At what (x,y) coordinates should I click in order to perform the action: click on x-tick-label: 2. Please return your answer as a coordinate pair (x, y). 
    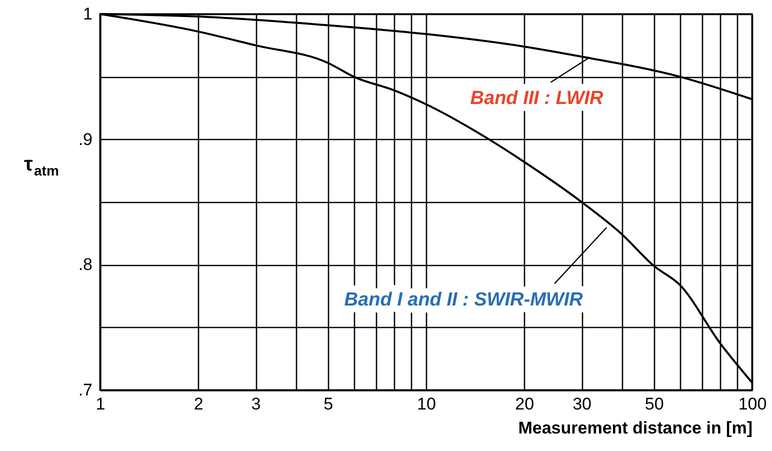
    Looking at the image, I should click on (199, 404).